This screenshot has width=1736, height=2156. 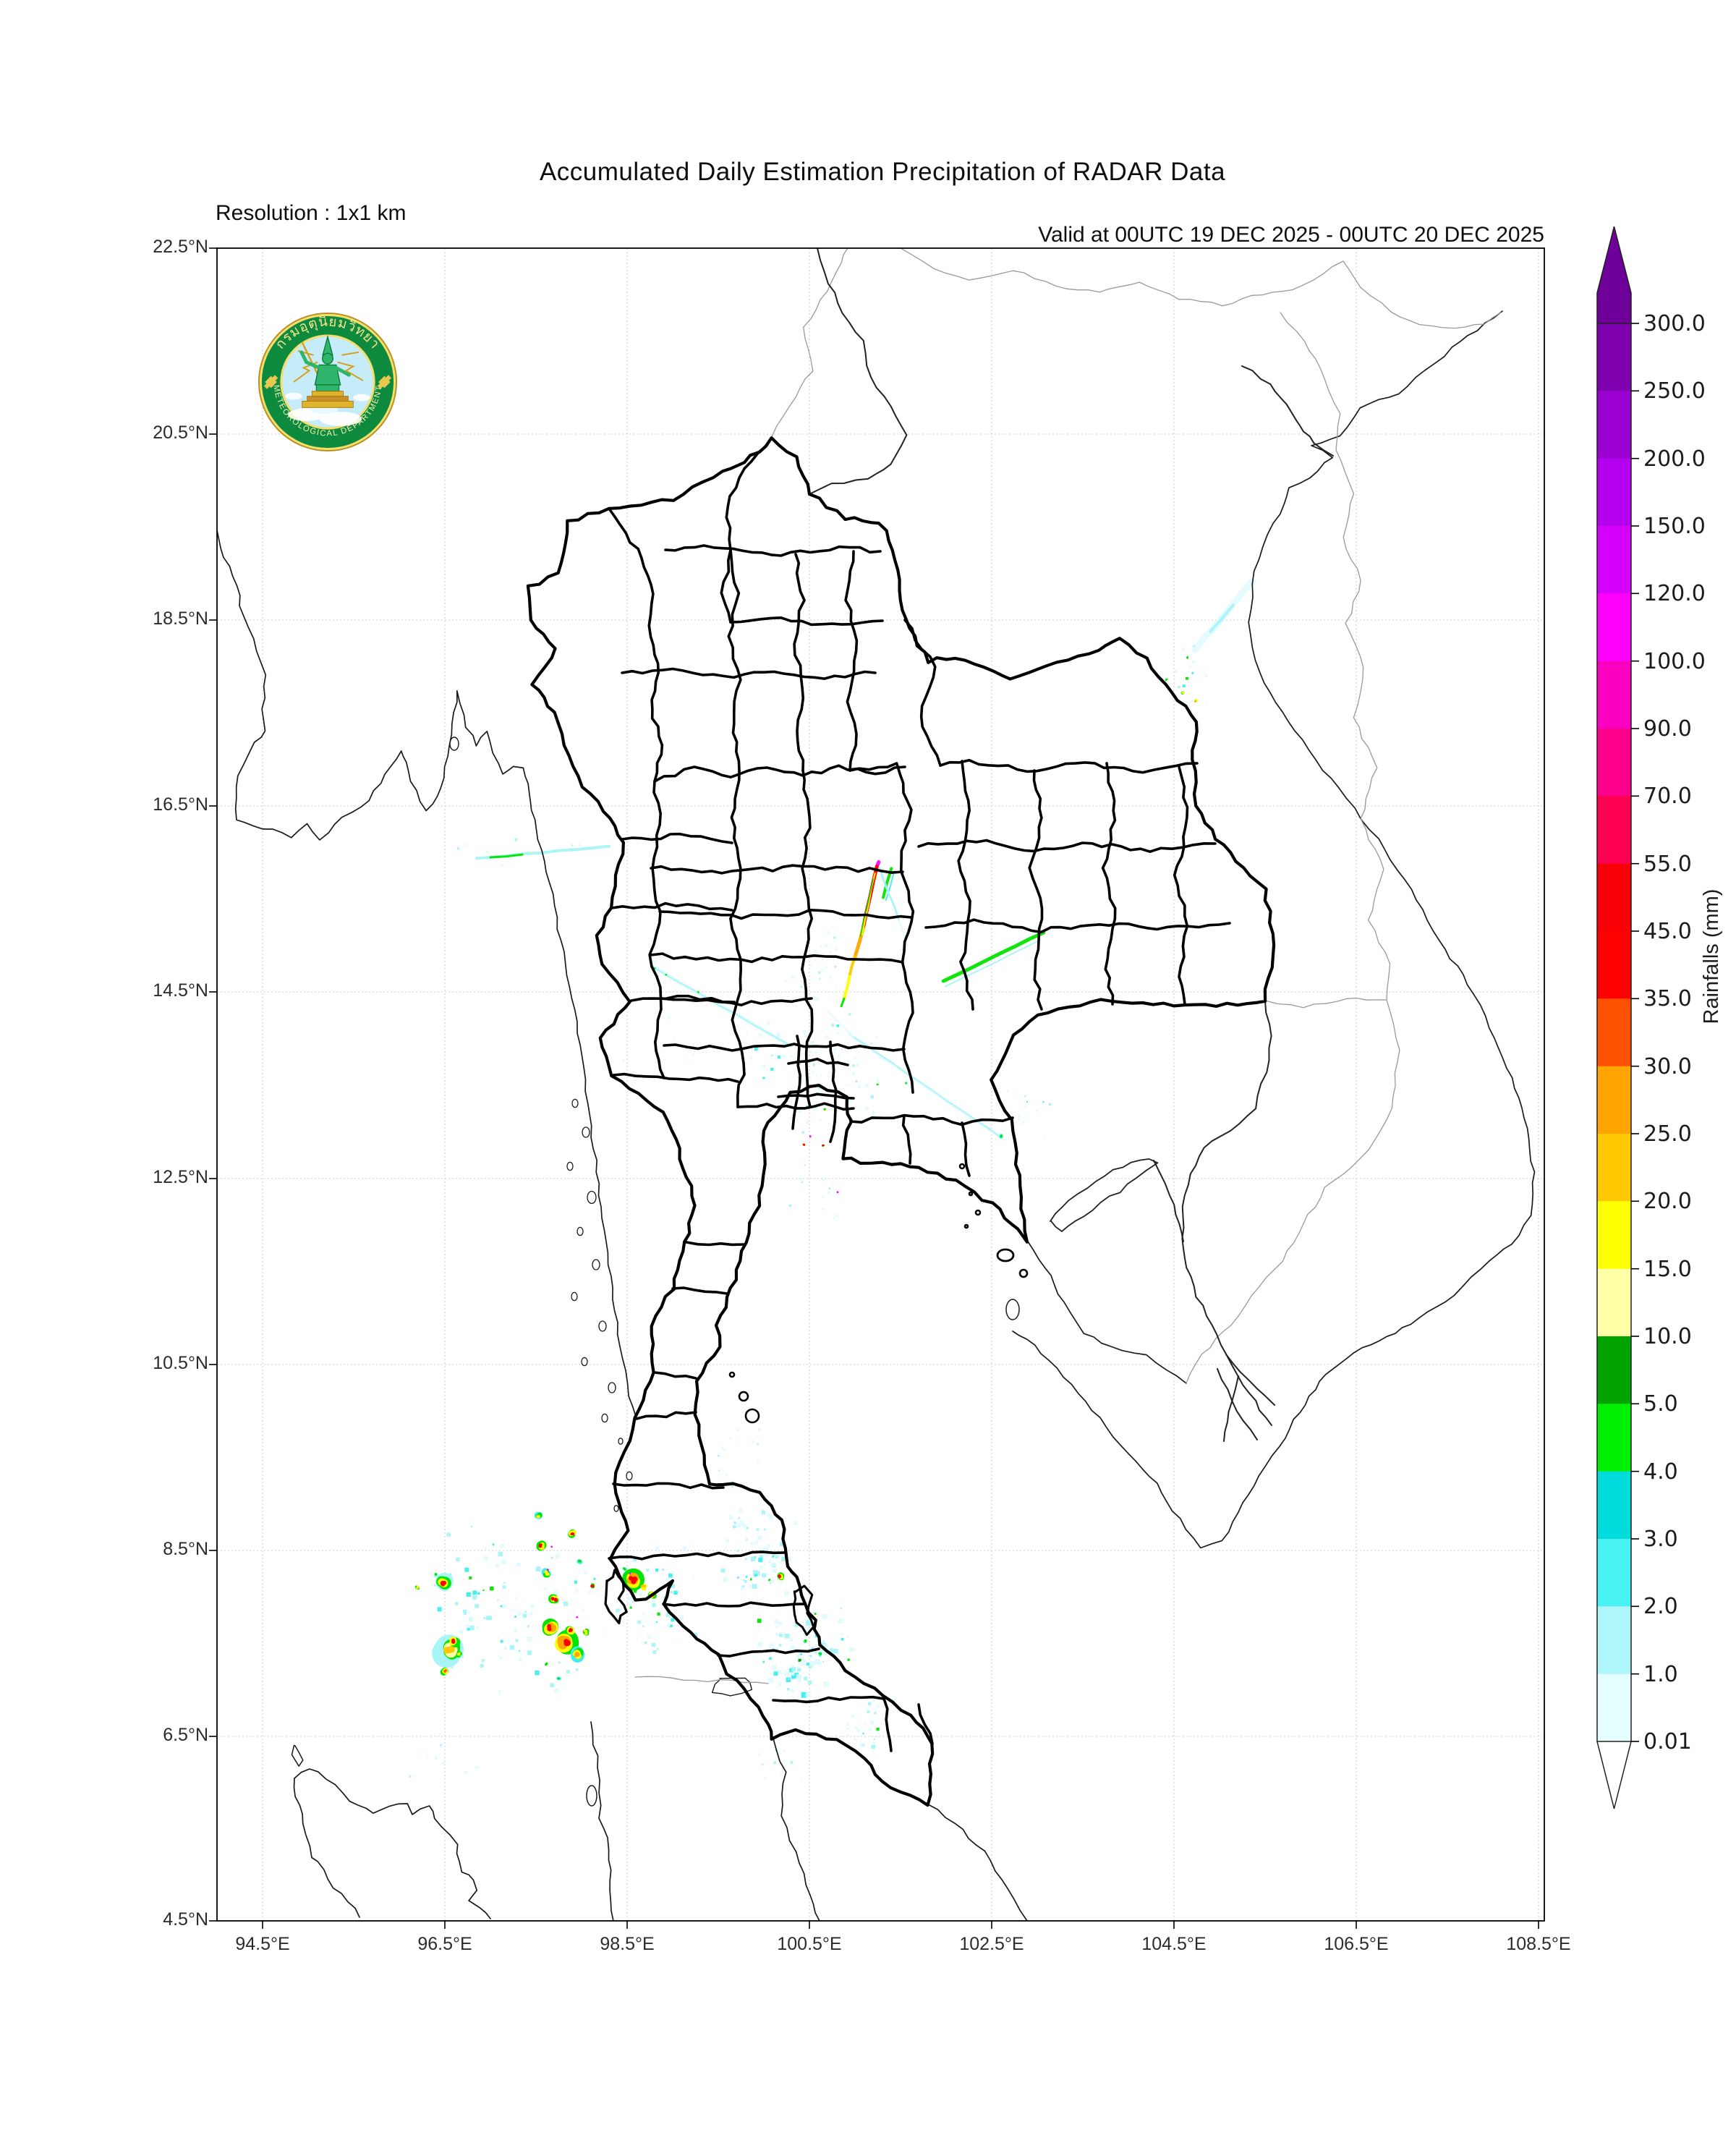 I want to click on colorbar-tick-label: 100.0, so click(x=1675, y=661).